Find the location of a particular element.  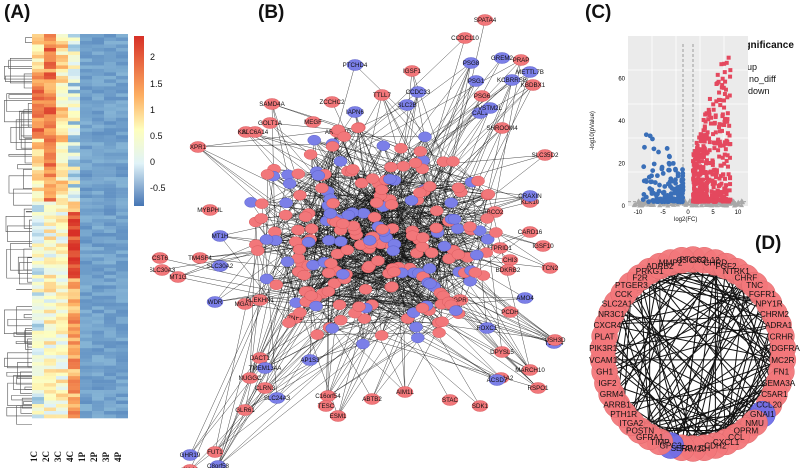

circle-node-label: CXCL12 is located at coordinates (704, 260).